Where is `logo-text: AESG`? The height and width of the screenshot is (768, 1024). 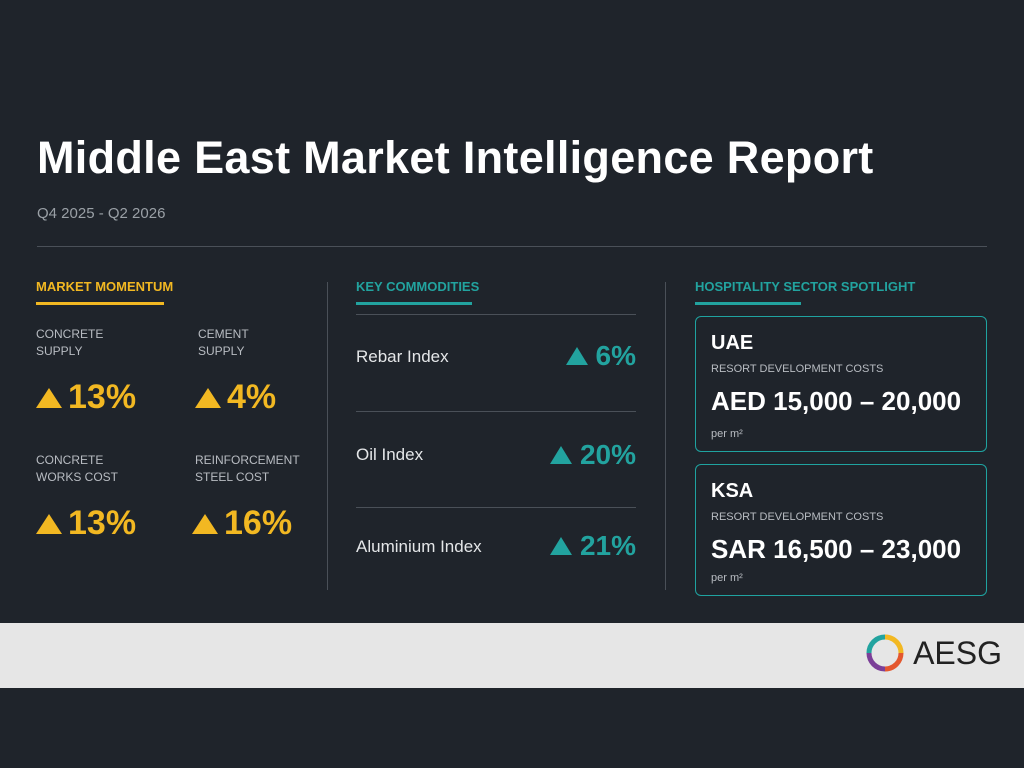
logo-text: AESG is located at coordinates (957, 652).